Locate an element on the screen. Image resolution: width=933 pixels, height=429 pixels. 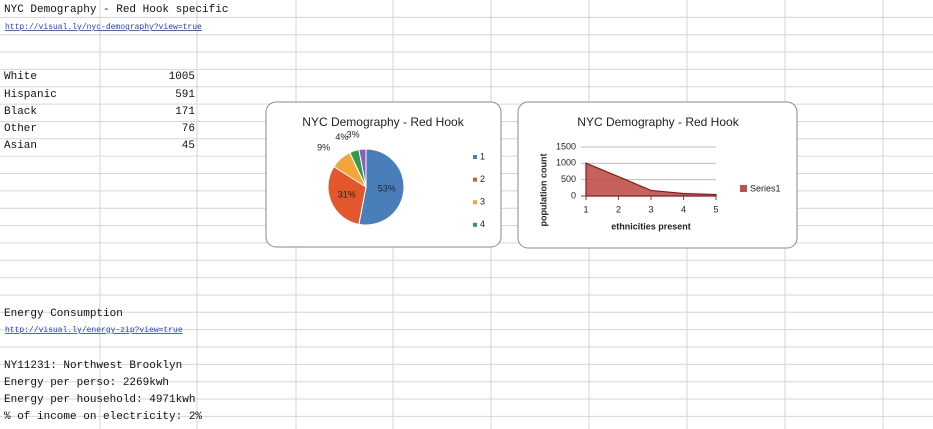
cell-text: Energy per household: 4971kwh is located at coordinates (99, 400).